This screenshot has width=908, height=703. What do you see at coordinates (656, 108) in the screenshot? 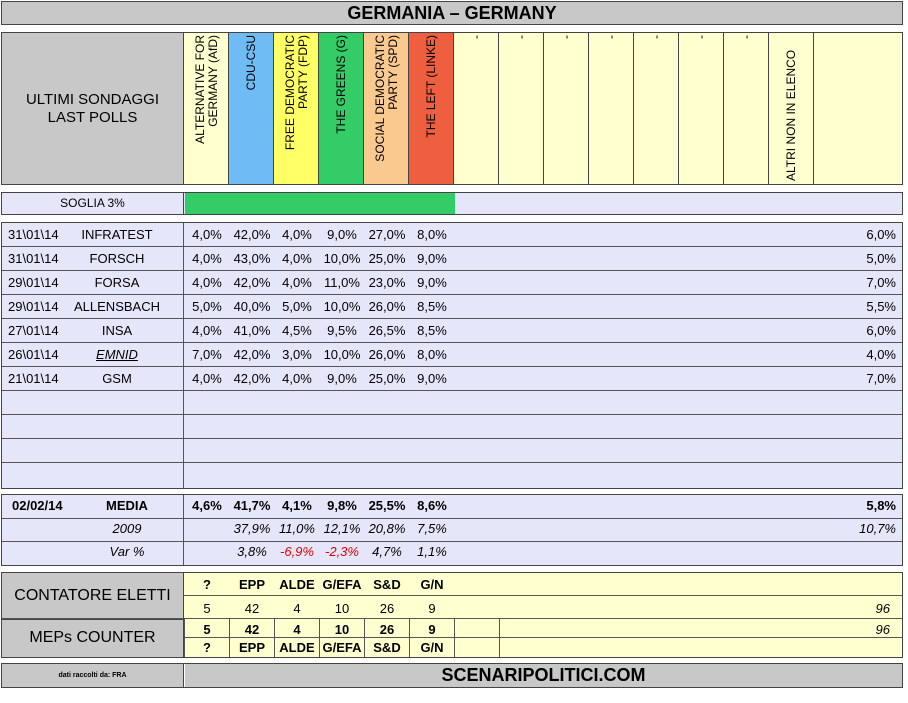
I see `party-column-10: -` at bounding box center [656, 108].